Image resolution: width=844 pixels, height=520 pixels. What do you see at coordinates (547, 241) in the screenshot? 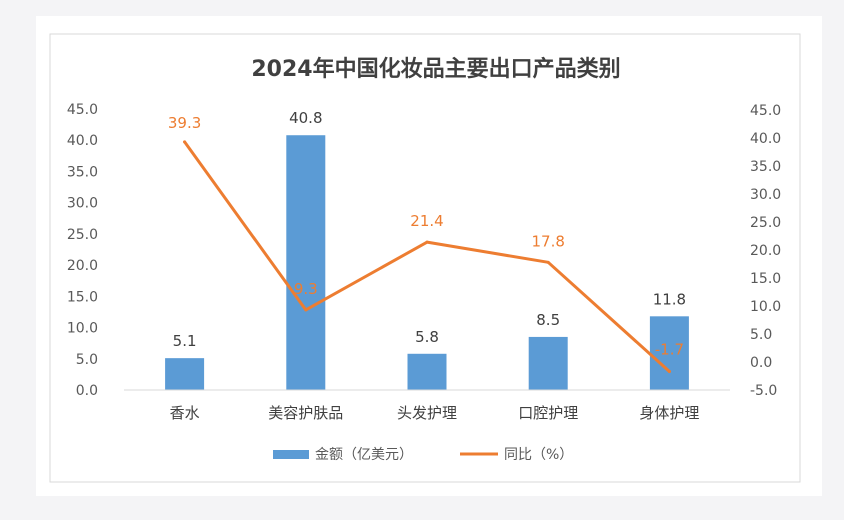
I see `line-label-3: 17.8` at bounding box center [547, 241].